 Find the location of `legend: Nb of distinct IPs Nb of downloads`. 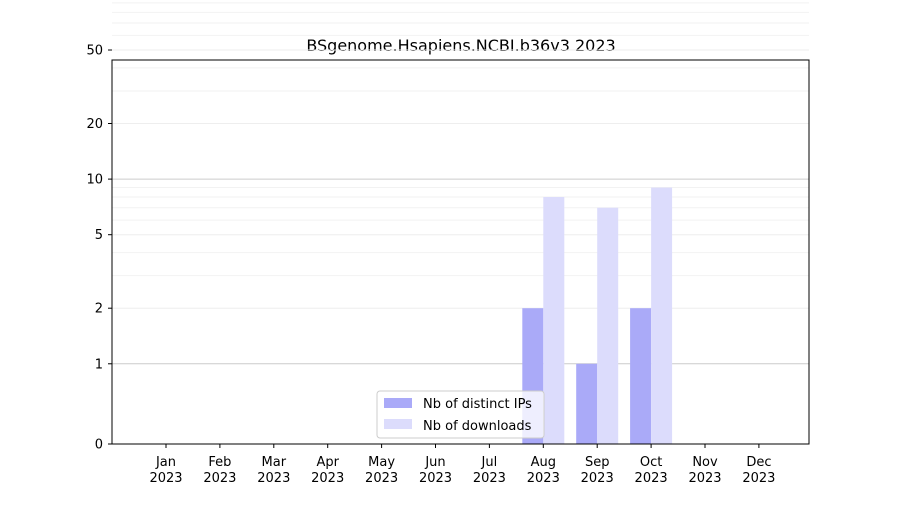

legend: Nb of distinct IPs Nb of downloads is located at coordinates (460, 414).